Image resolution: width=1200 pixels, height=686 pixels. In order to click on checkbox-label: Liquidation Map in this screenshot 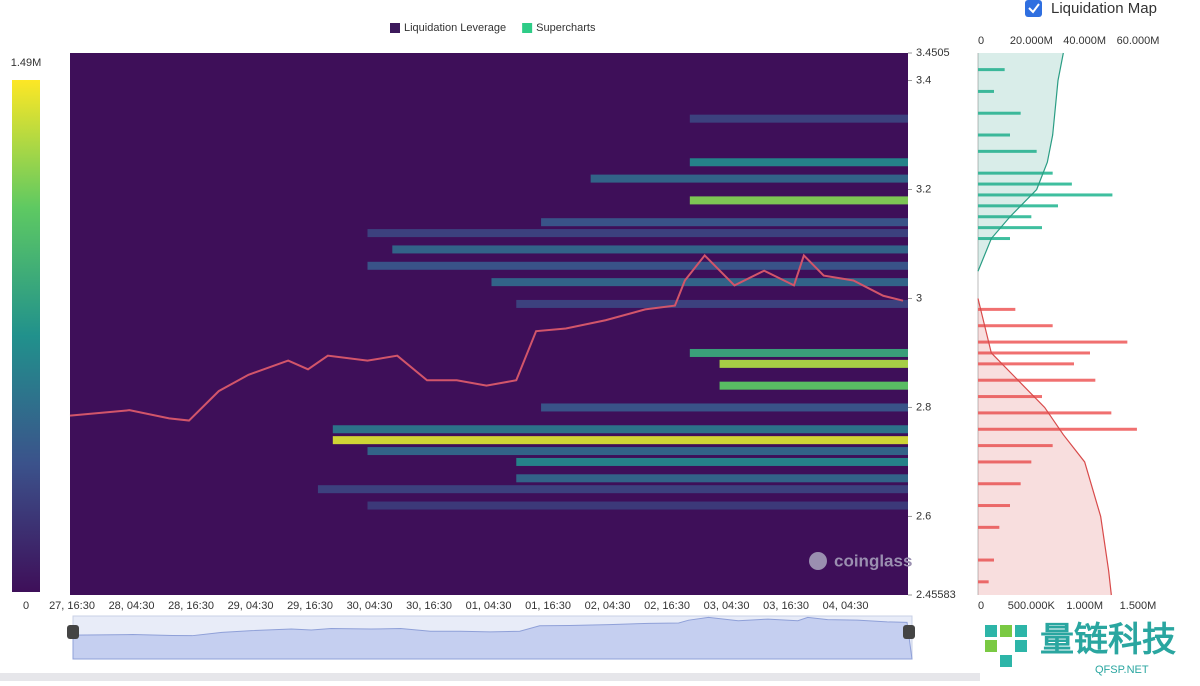, I will do `click(1104, 8)`.